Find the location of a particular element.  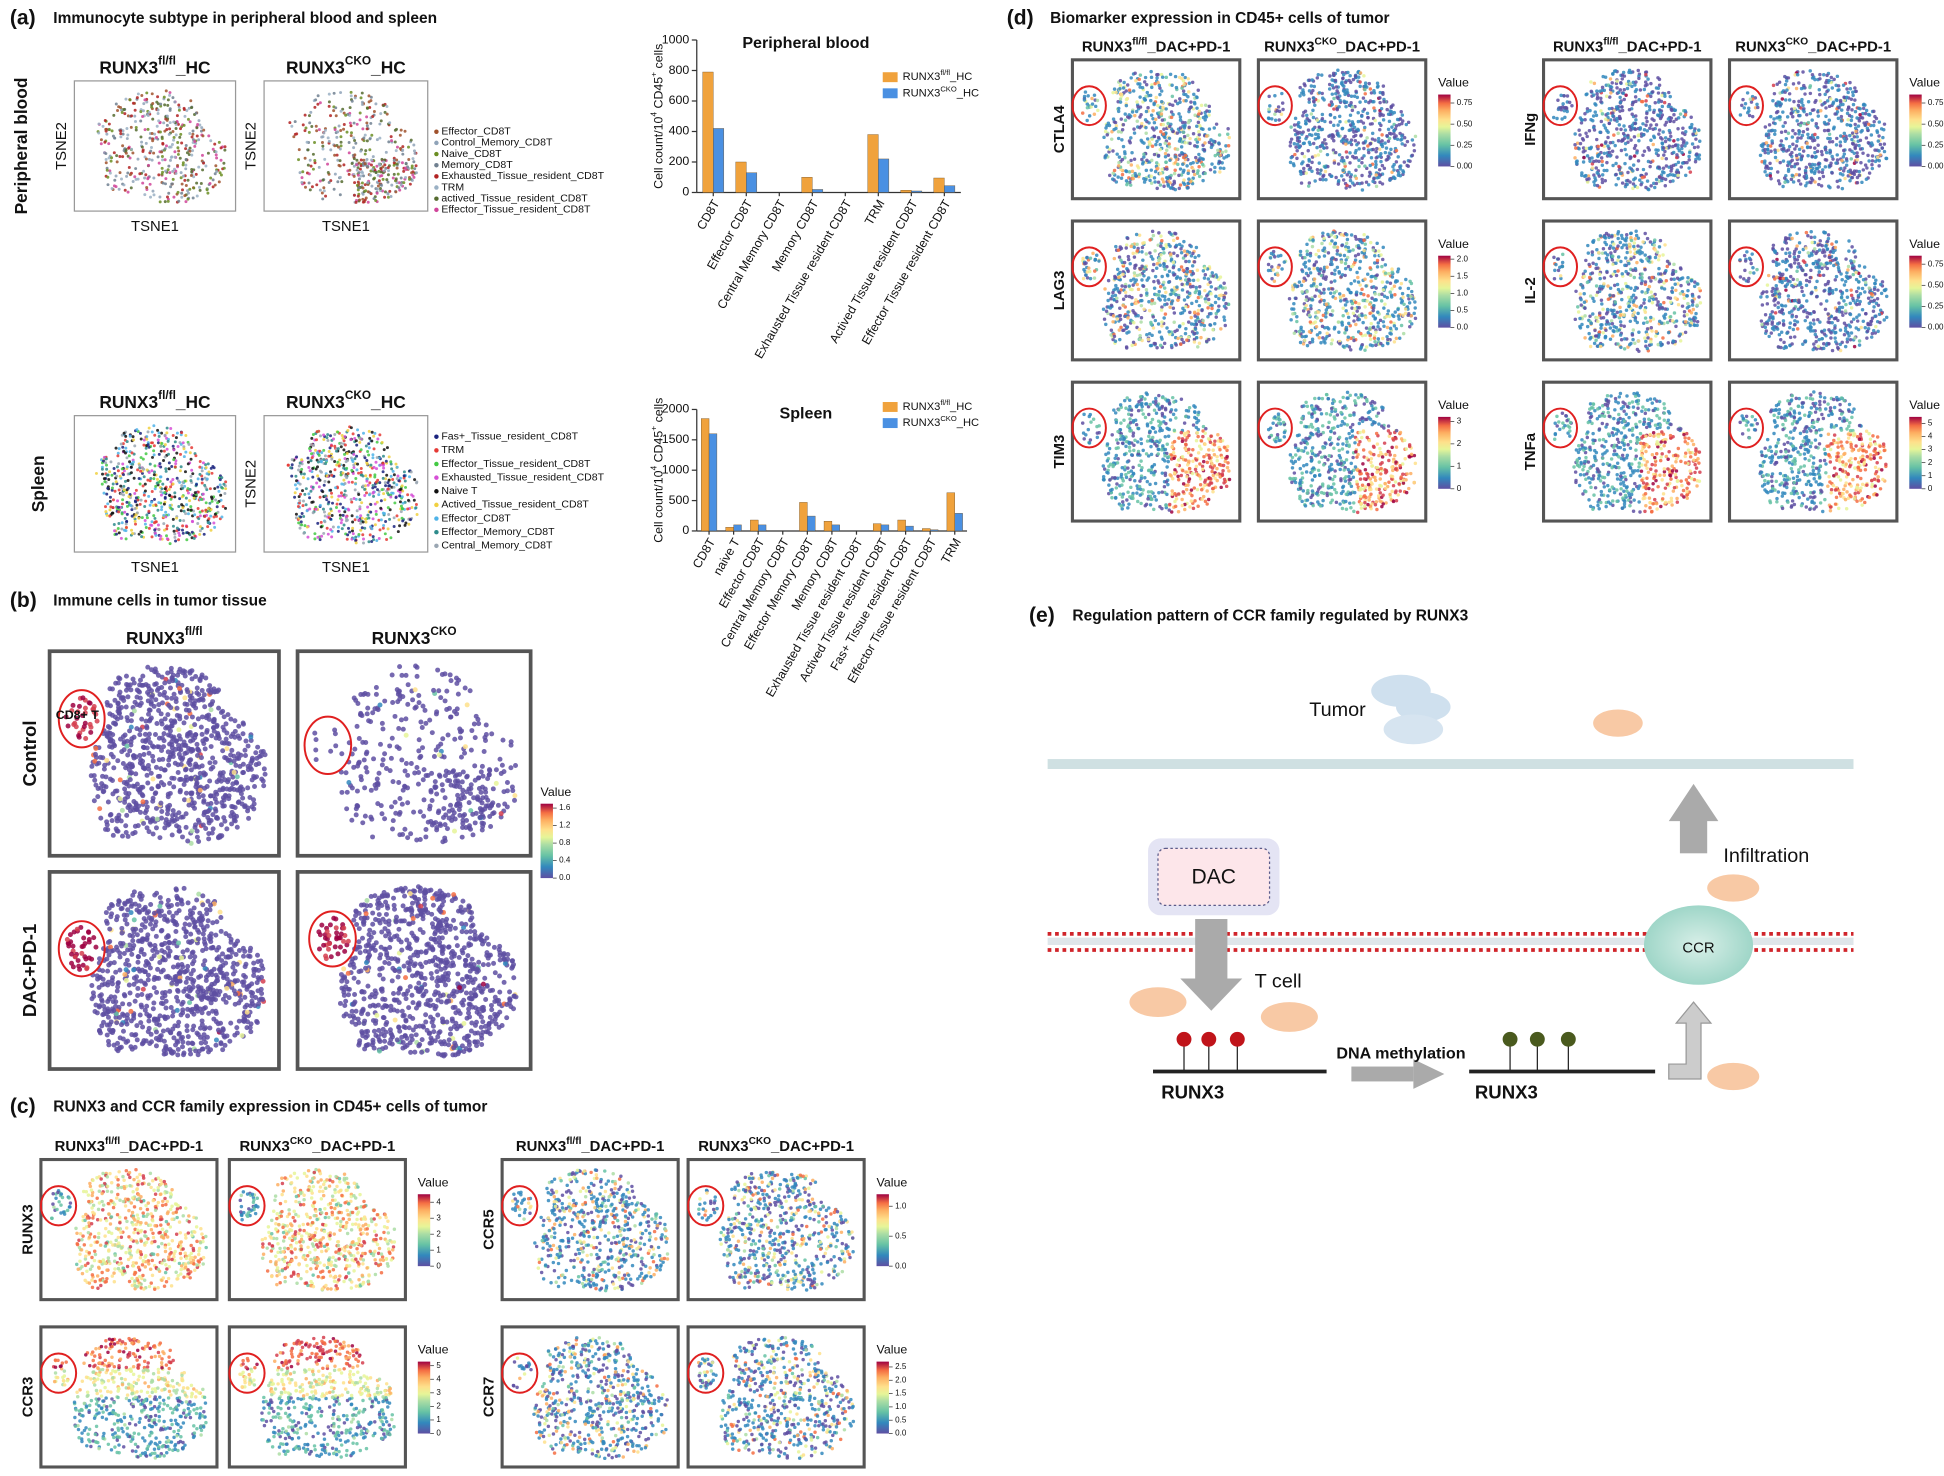

plot-title-part: _HC is located at coordinates (193, 402).